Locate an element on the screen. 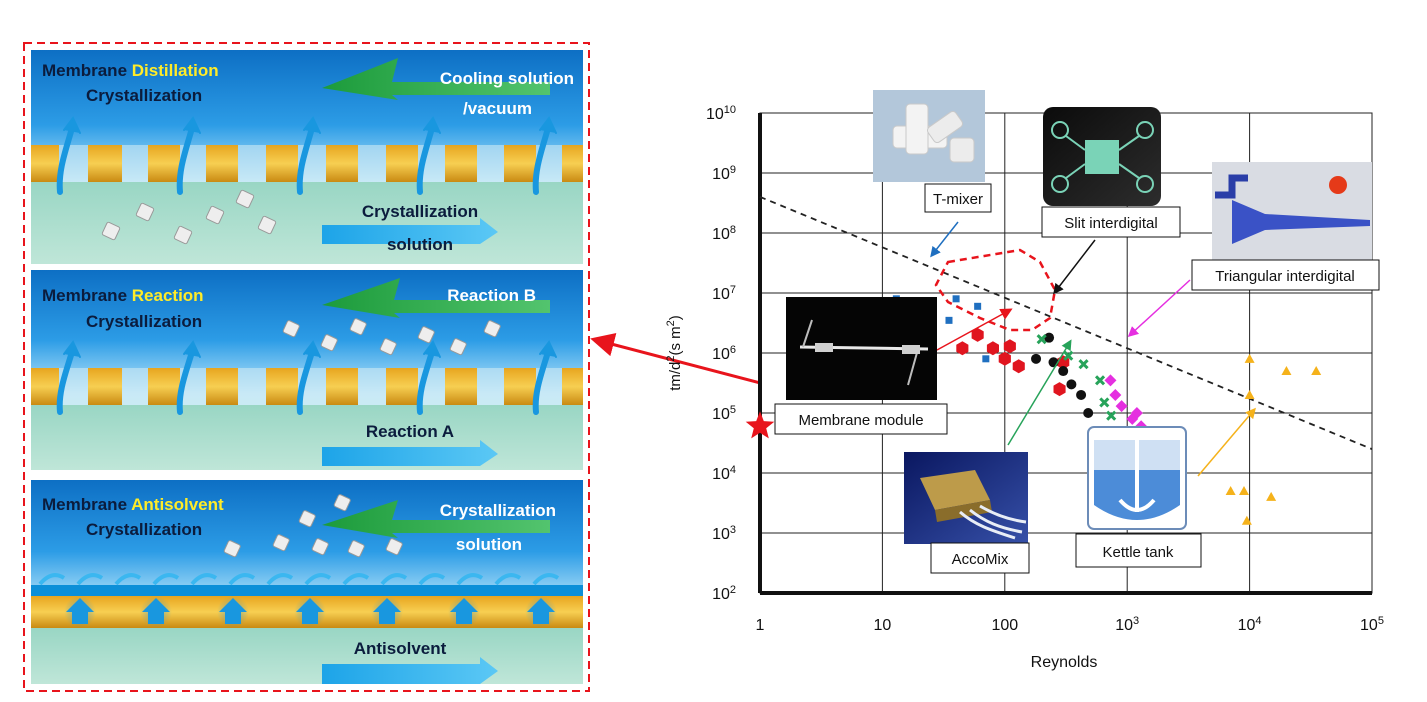 This screenshot has height=702, width=1427. panel1-title-b: Distillation is located at coordinates (175, 70).